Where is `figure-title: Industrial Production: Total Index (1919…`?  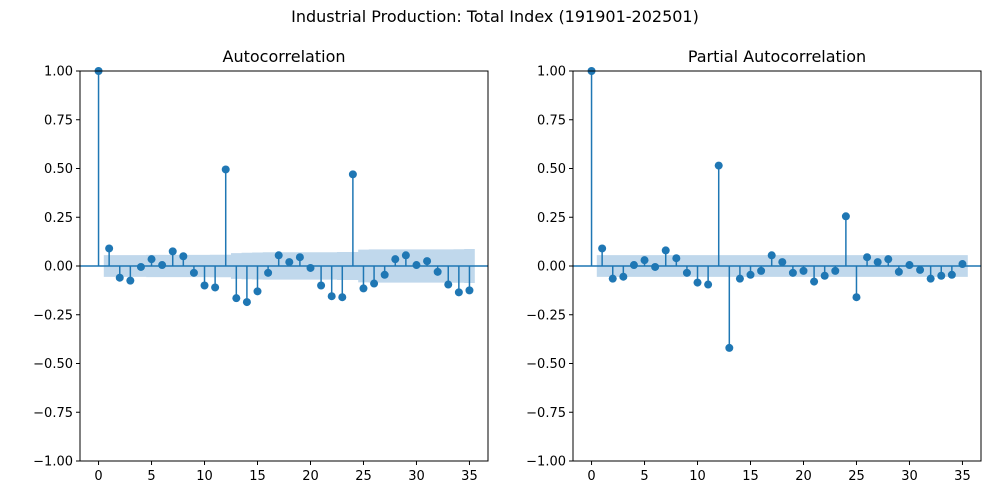 figure-title: Industrial Production: Total Index (1919… is located at coordinates (495, 16).